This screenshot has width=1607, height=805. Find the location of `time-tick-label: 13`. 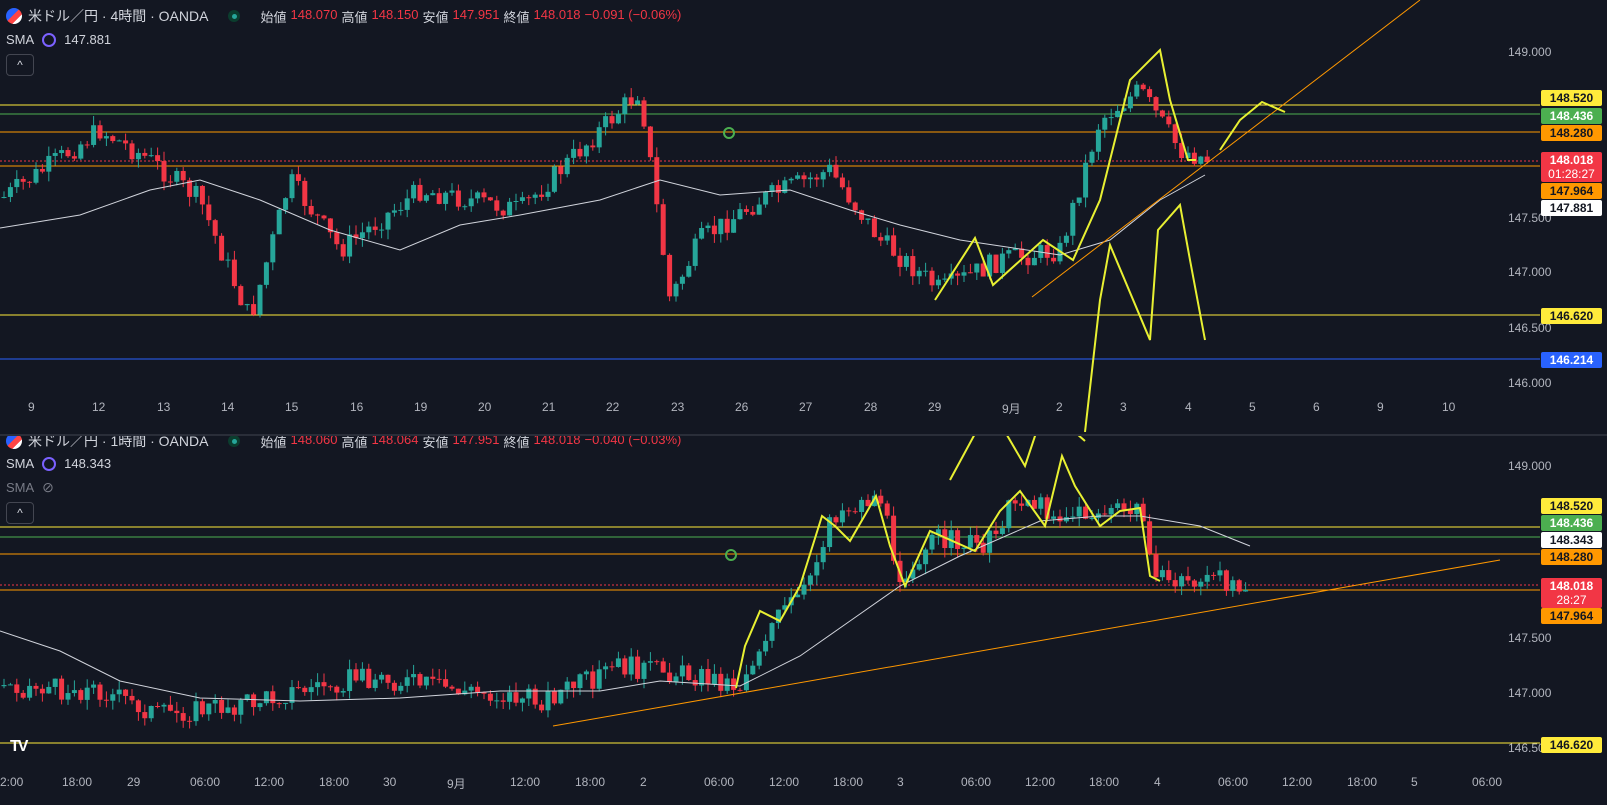

time-tick-label: 13 is located at coordinates (164, 407).